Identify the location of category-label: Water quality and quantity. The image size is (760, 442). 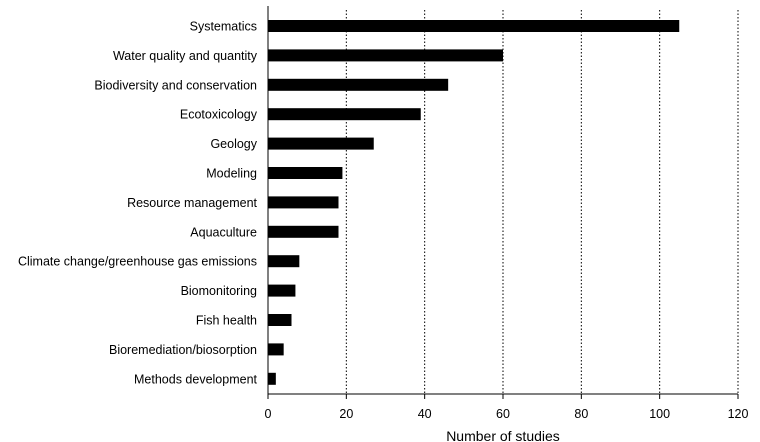
(185, 56).